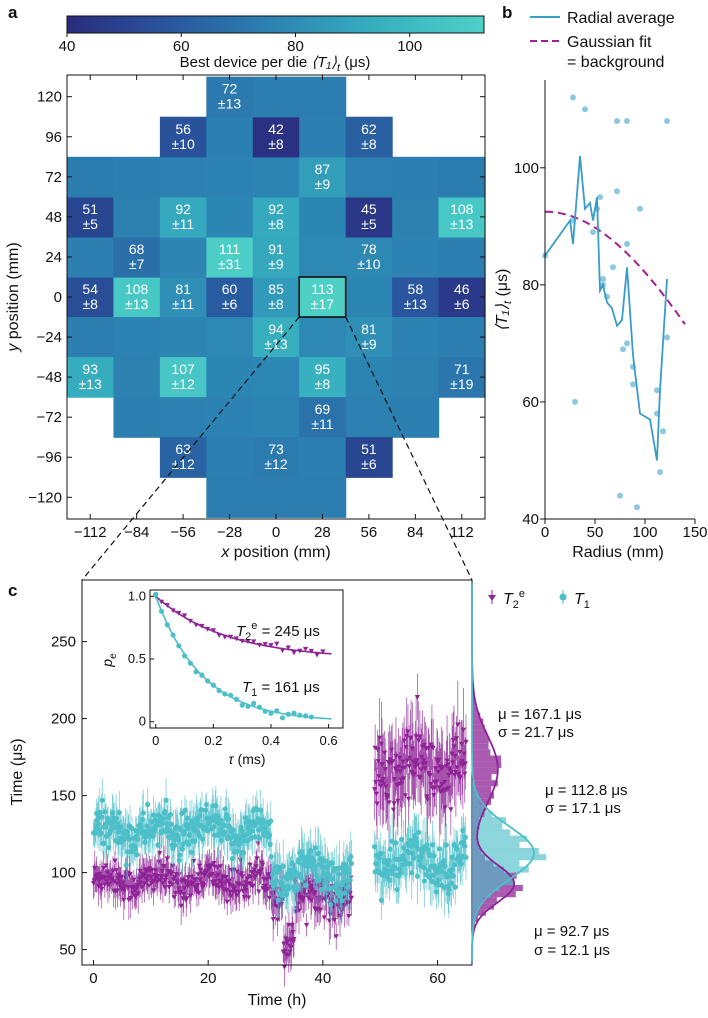  I want to click on highlighted-die, so click(322, 297).